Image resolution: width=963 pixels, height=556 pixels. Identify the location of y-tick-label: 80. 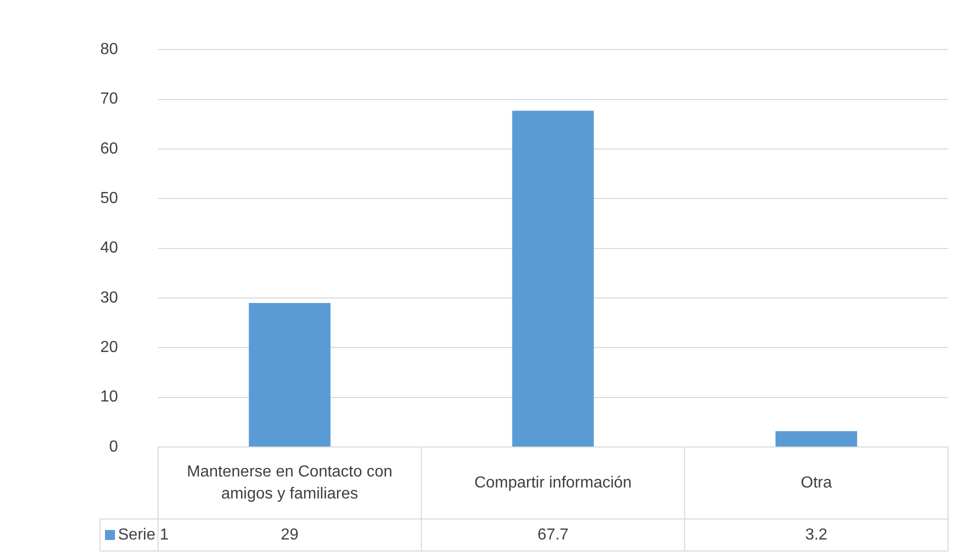
(109, 49).